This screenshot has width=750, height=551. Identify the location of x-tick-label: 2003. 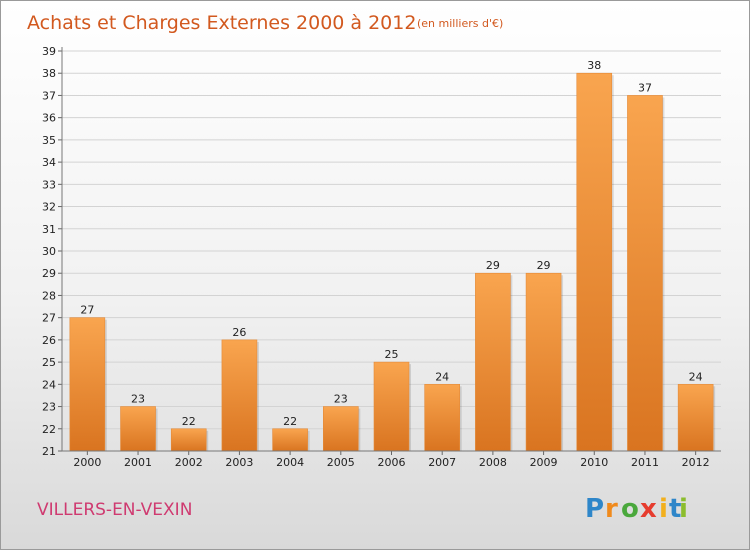
(239, 462).